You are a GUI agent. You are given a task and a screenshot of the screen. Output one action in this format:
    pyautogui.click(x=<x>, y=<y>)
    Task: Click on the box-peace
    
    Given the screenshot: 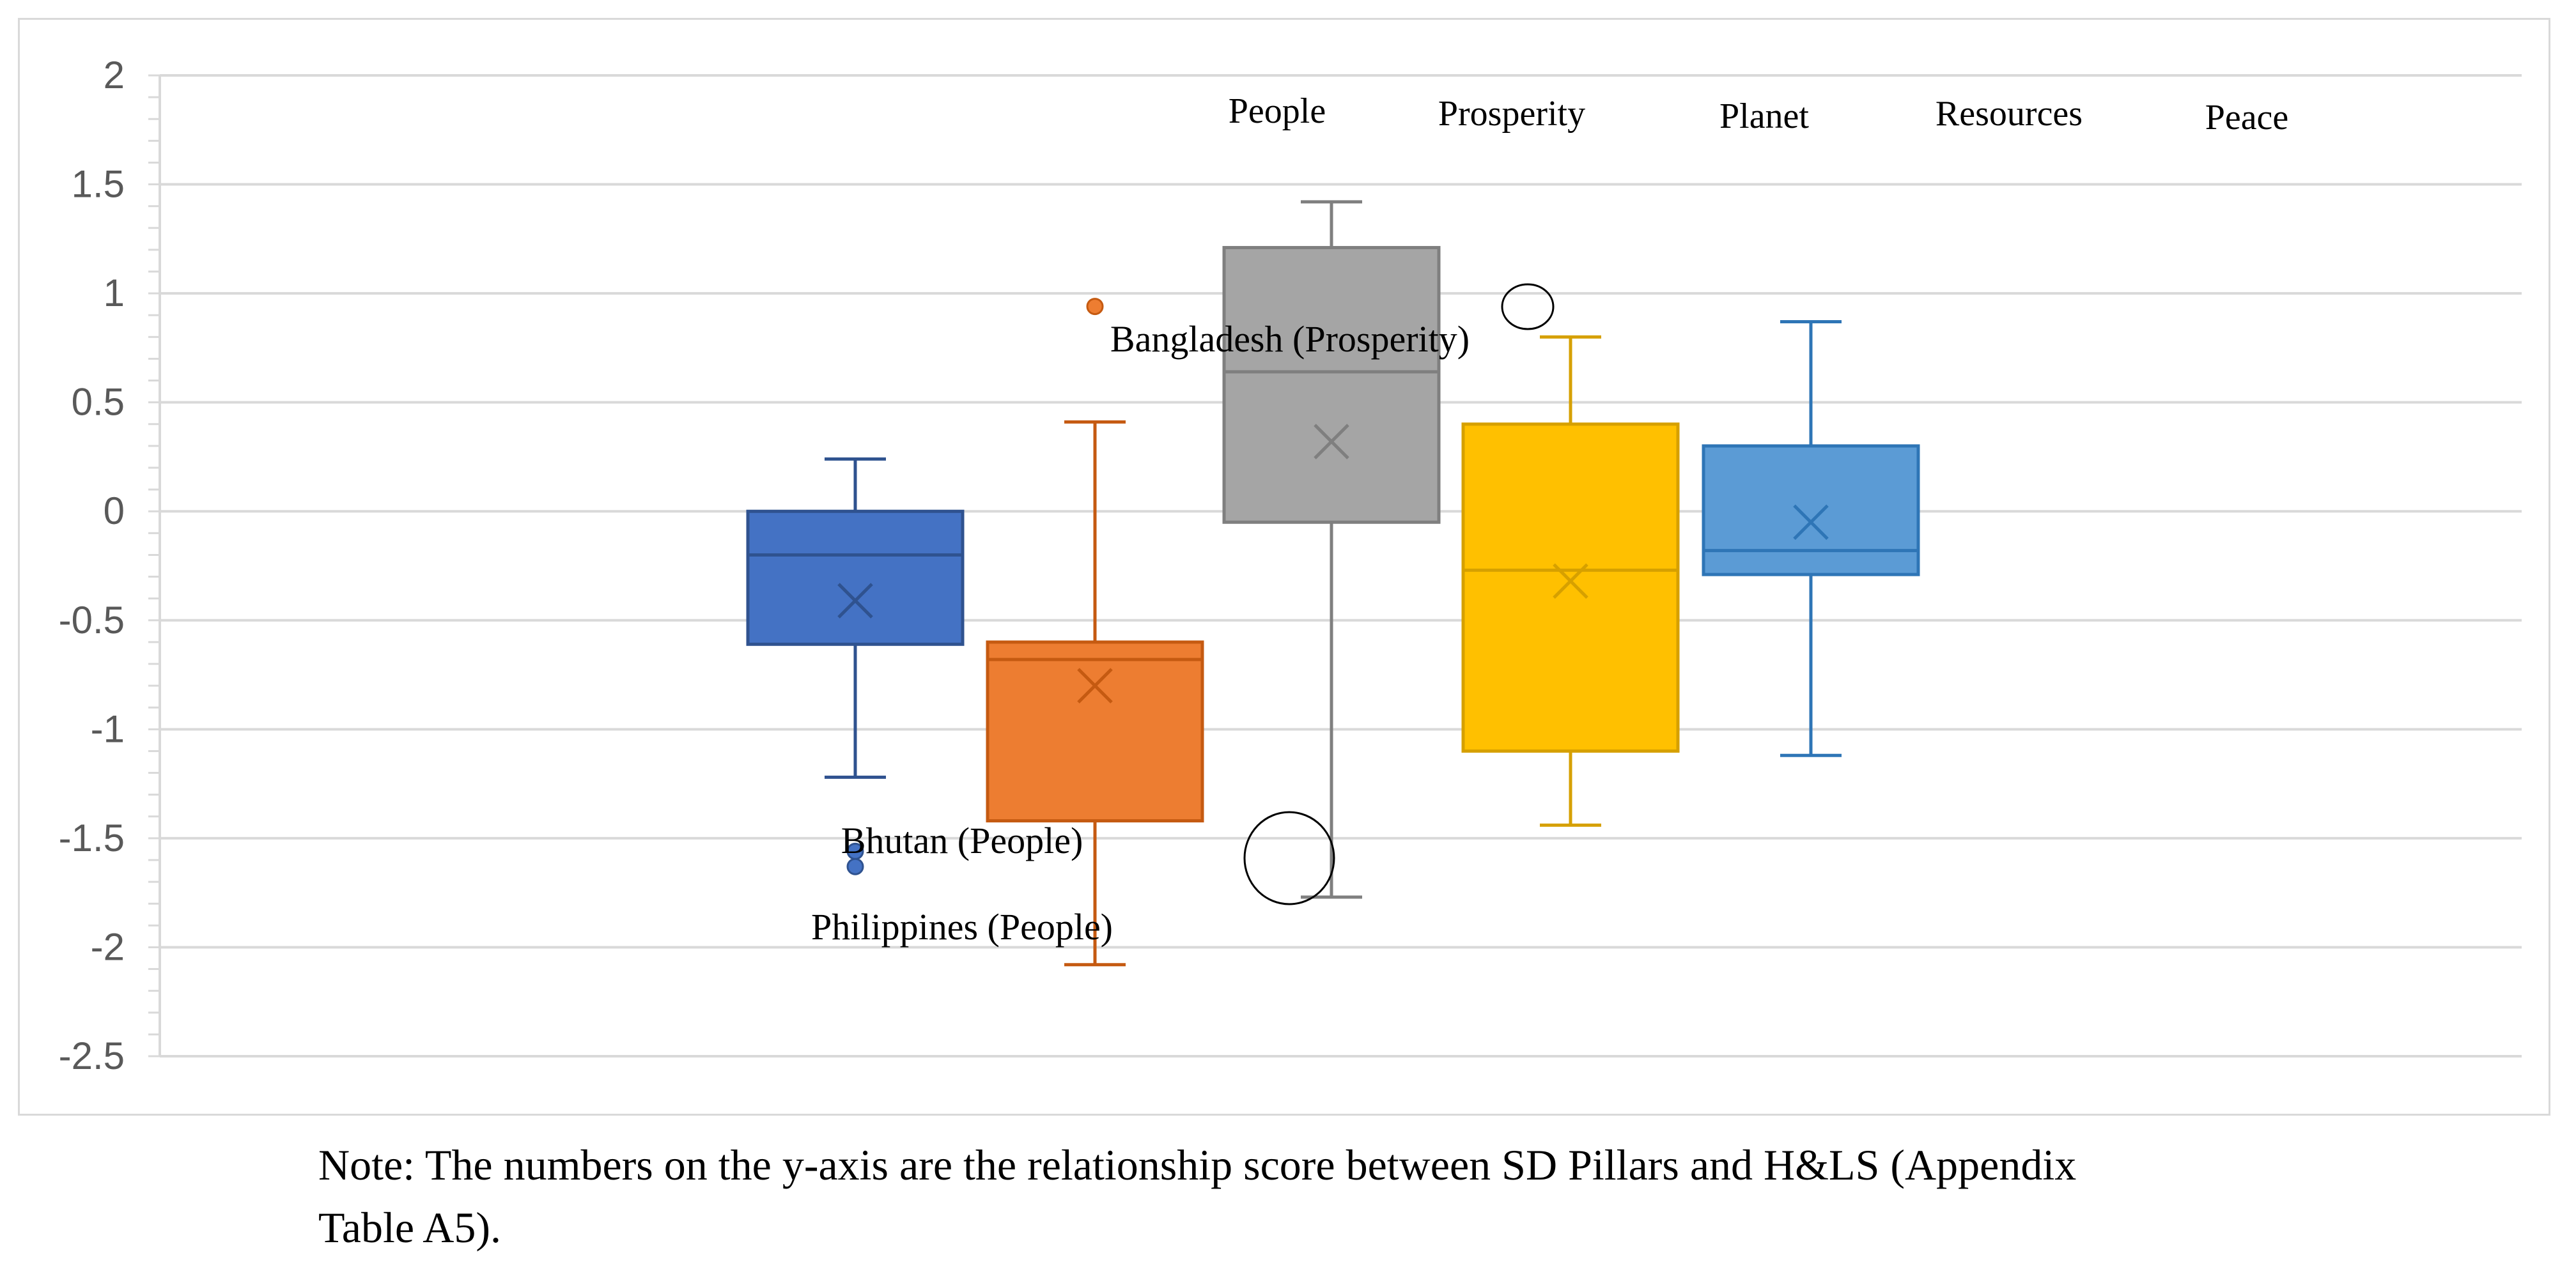 What is the action you would take?
    pyautogui.click(x=1811, y=538)
    